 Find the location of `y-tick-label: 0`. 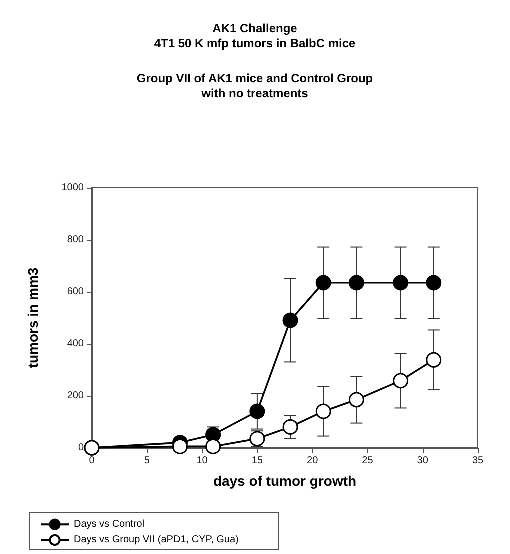

y-tick-label: 0 is located at coordinates (81, 448).